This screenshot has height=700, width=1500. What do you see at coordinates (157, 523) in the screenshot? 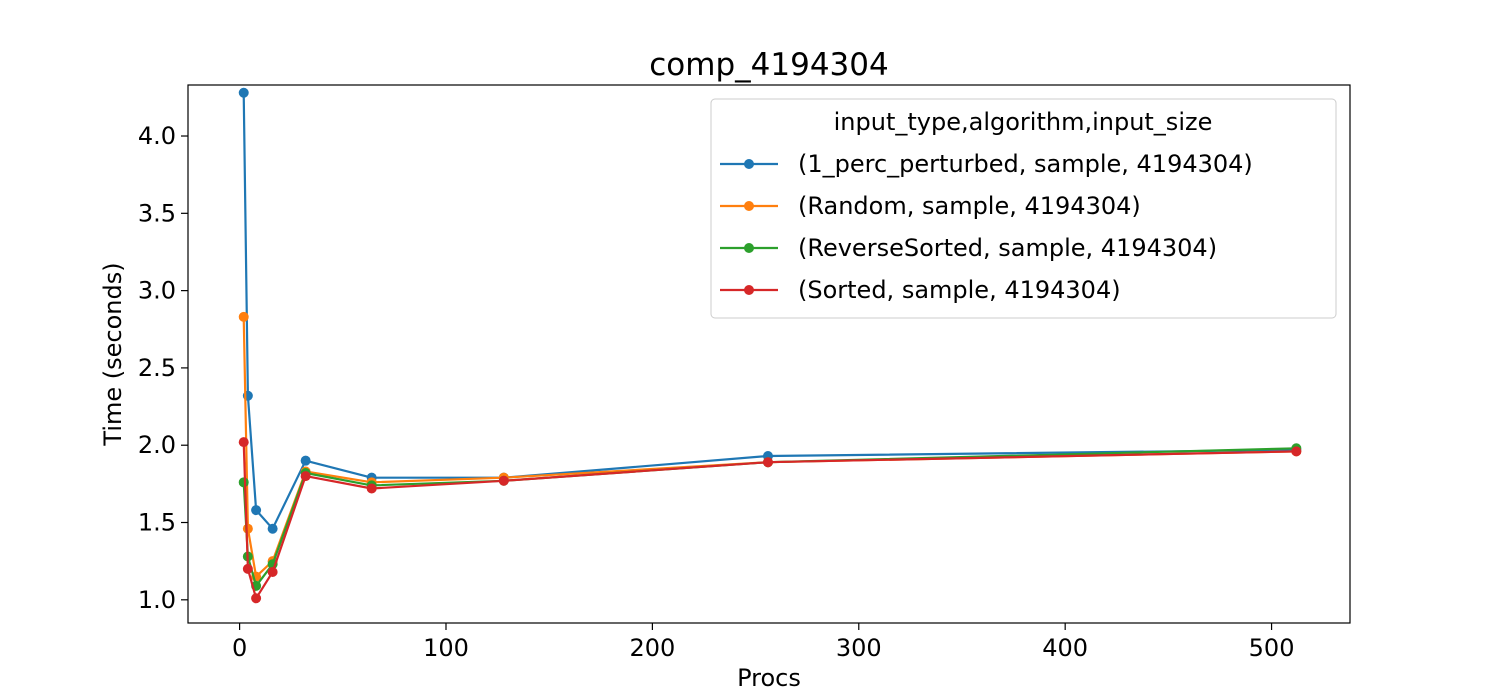
I see `y-tick-label: 1.5` at bounding box center [157, 523].